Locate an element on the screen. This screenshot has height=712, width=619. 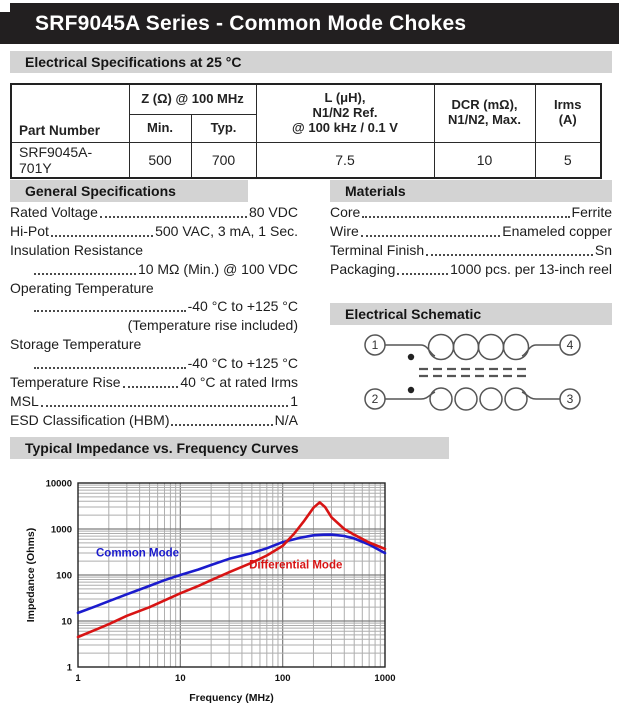
corner-notch is located at coordinates (5, 7).